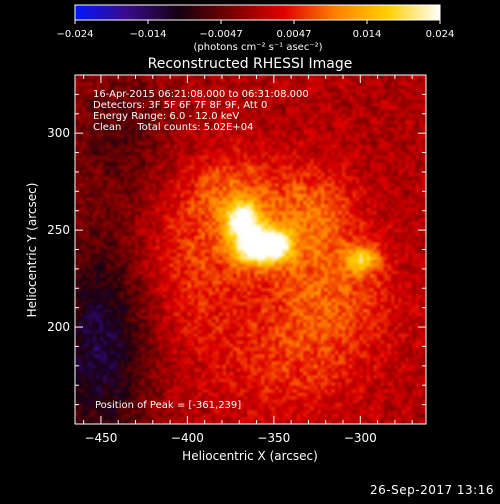 This screenshot has height=504, width=500. I want to click on colorbar-tick-label: −0.0047, so click(220, 34).